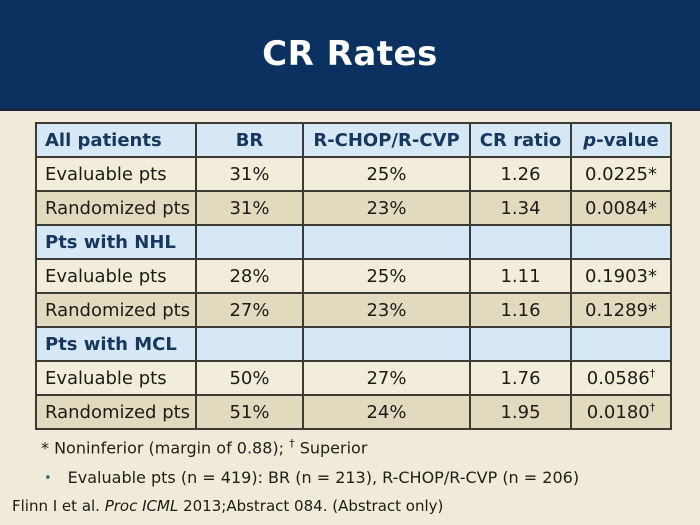  What do you see at coordinates (116, 344) in the screenshot?
I see `cell-section-label: Pts with MCL` at bounding box center [116, 344].